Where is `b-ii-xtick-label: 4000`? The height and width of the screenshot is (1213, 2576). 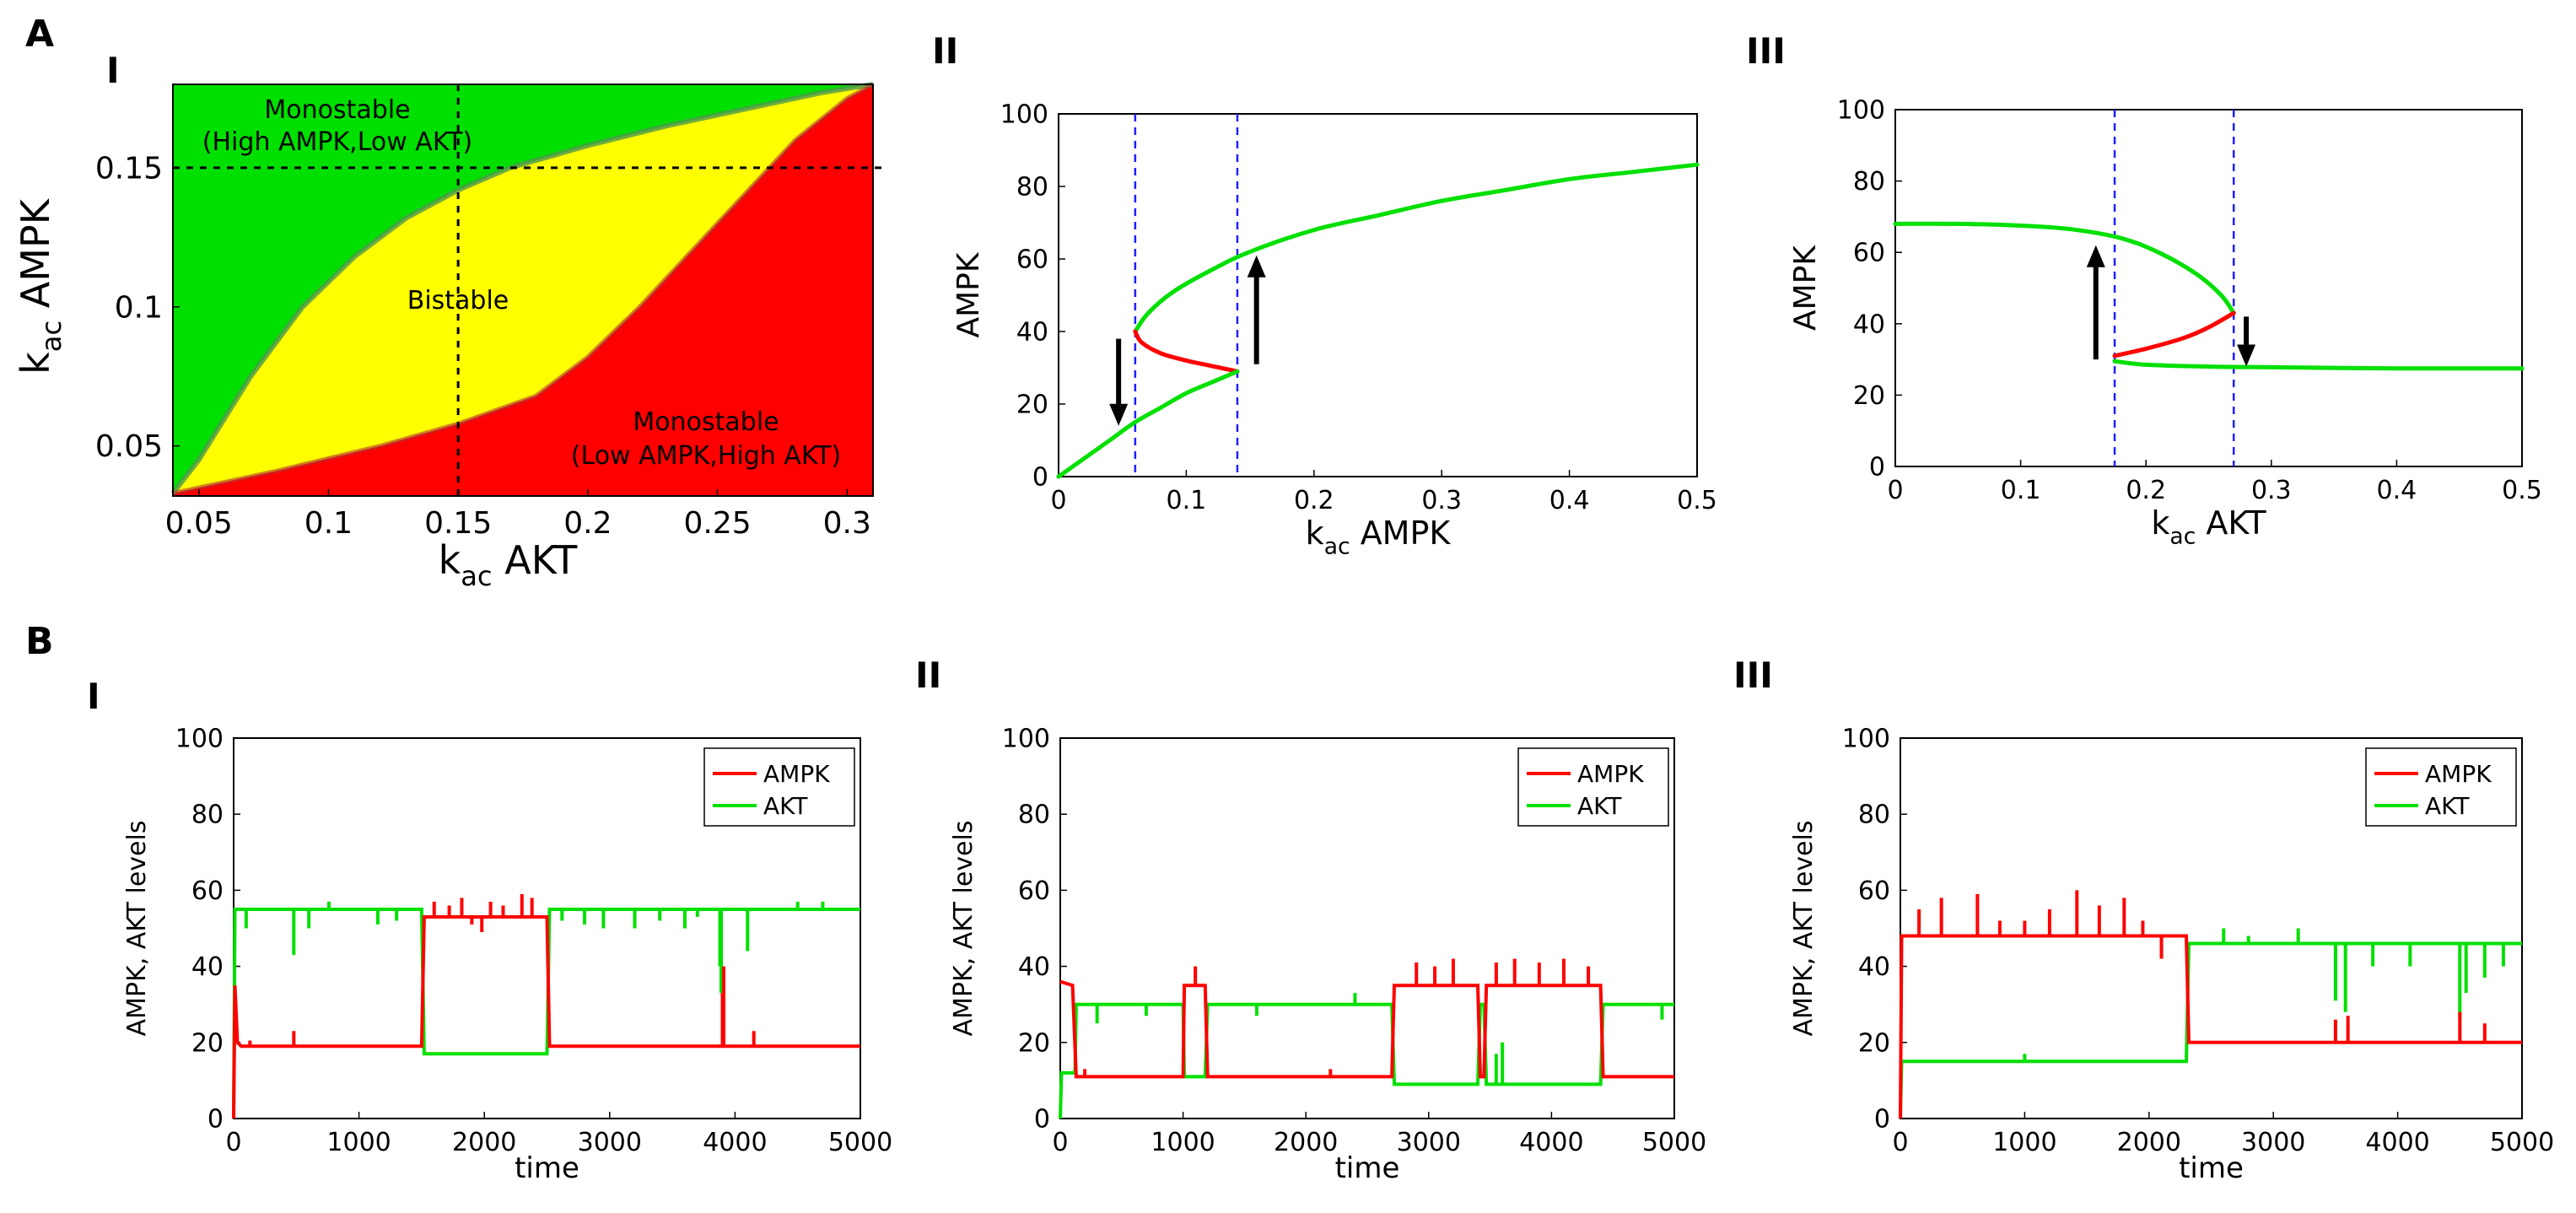
b-ii-xtick-label: 4000 is located at coordinates (1551, 1142).